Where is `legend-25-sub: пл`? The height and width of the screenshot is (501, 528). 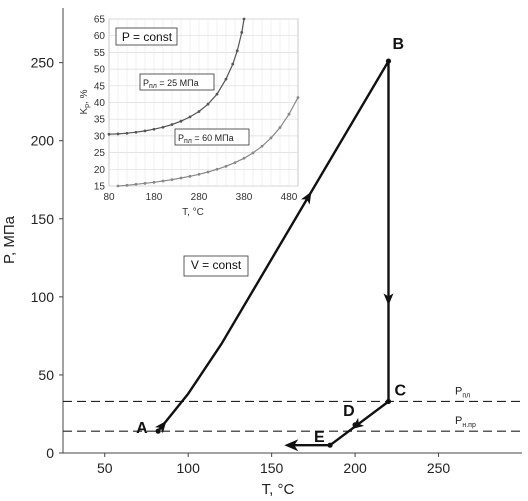 legend-25-sub: пл is located at coordinates (153, 86).